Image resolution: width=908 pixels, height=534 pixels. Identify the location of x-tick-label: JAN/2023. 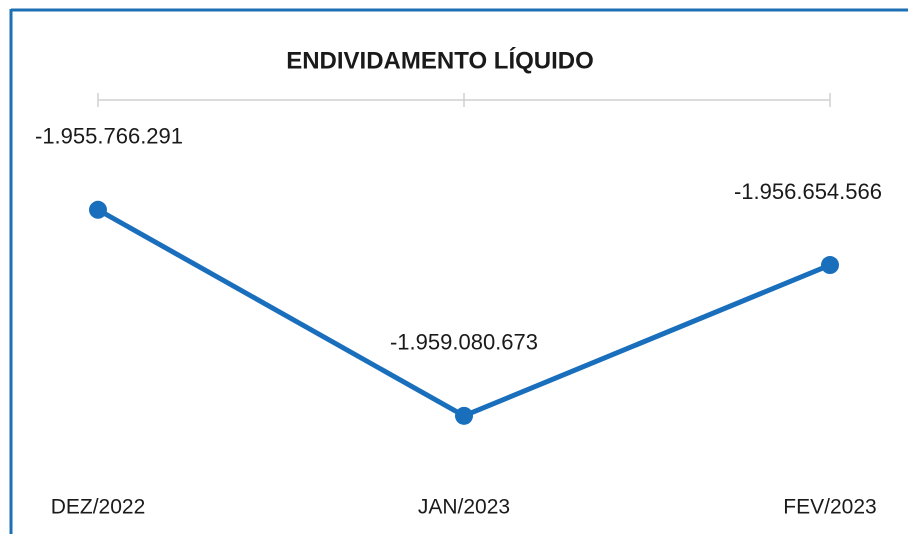
(464, 507).